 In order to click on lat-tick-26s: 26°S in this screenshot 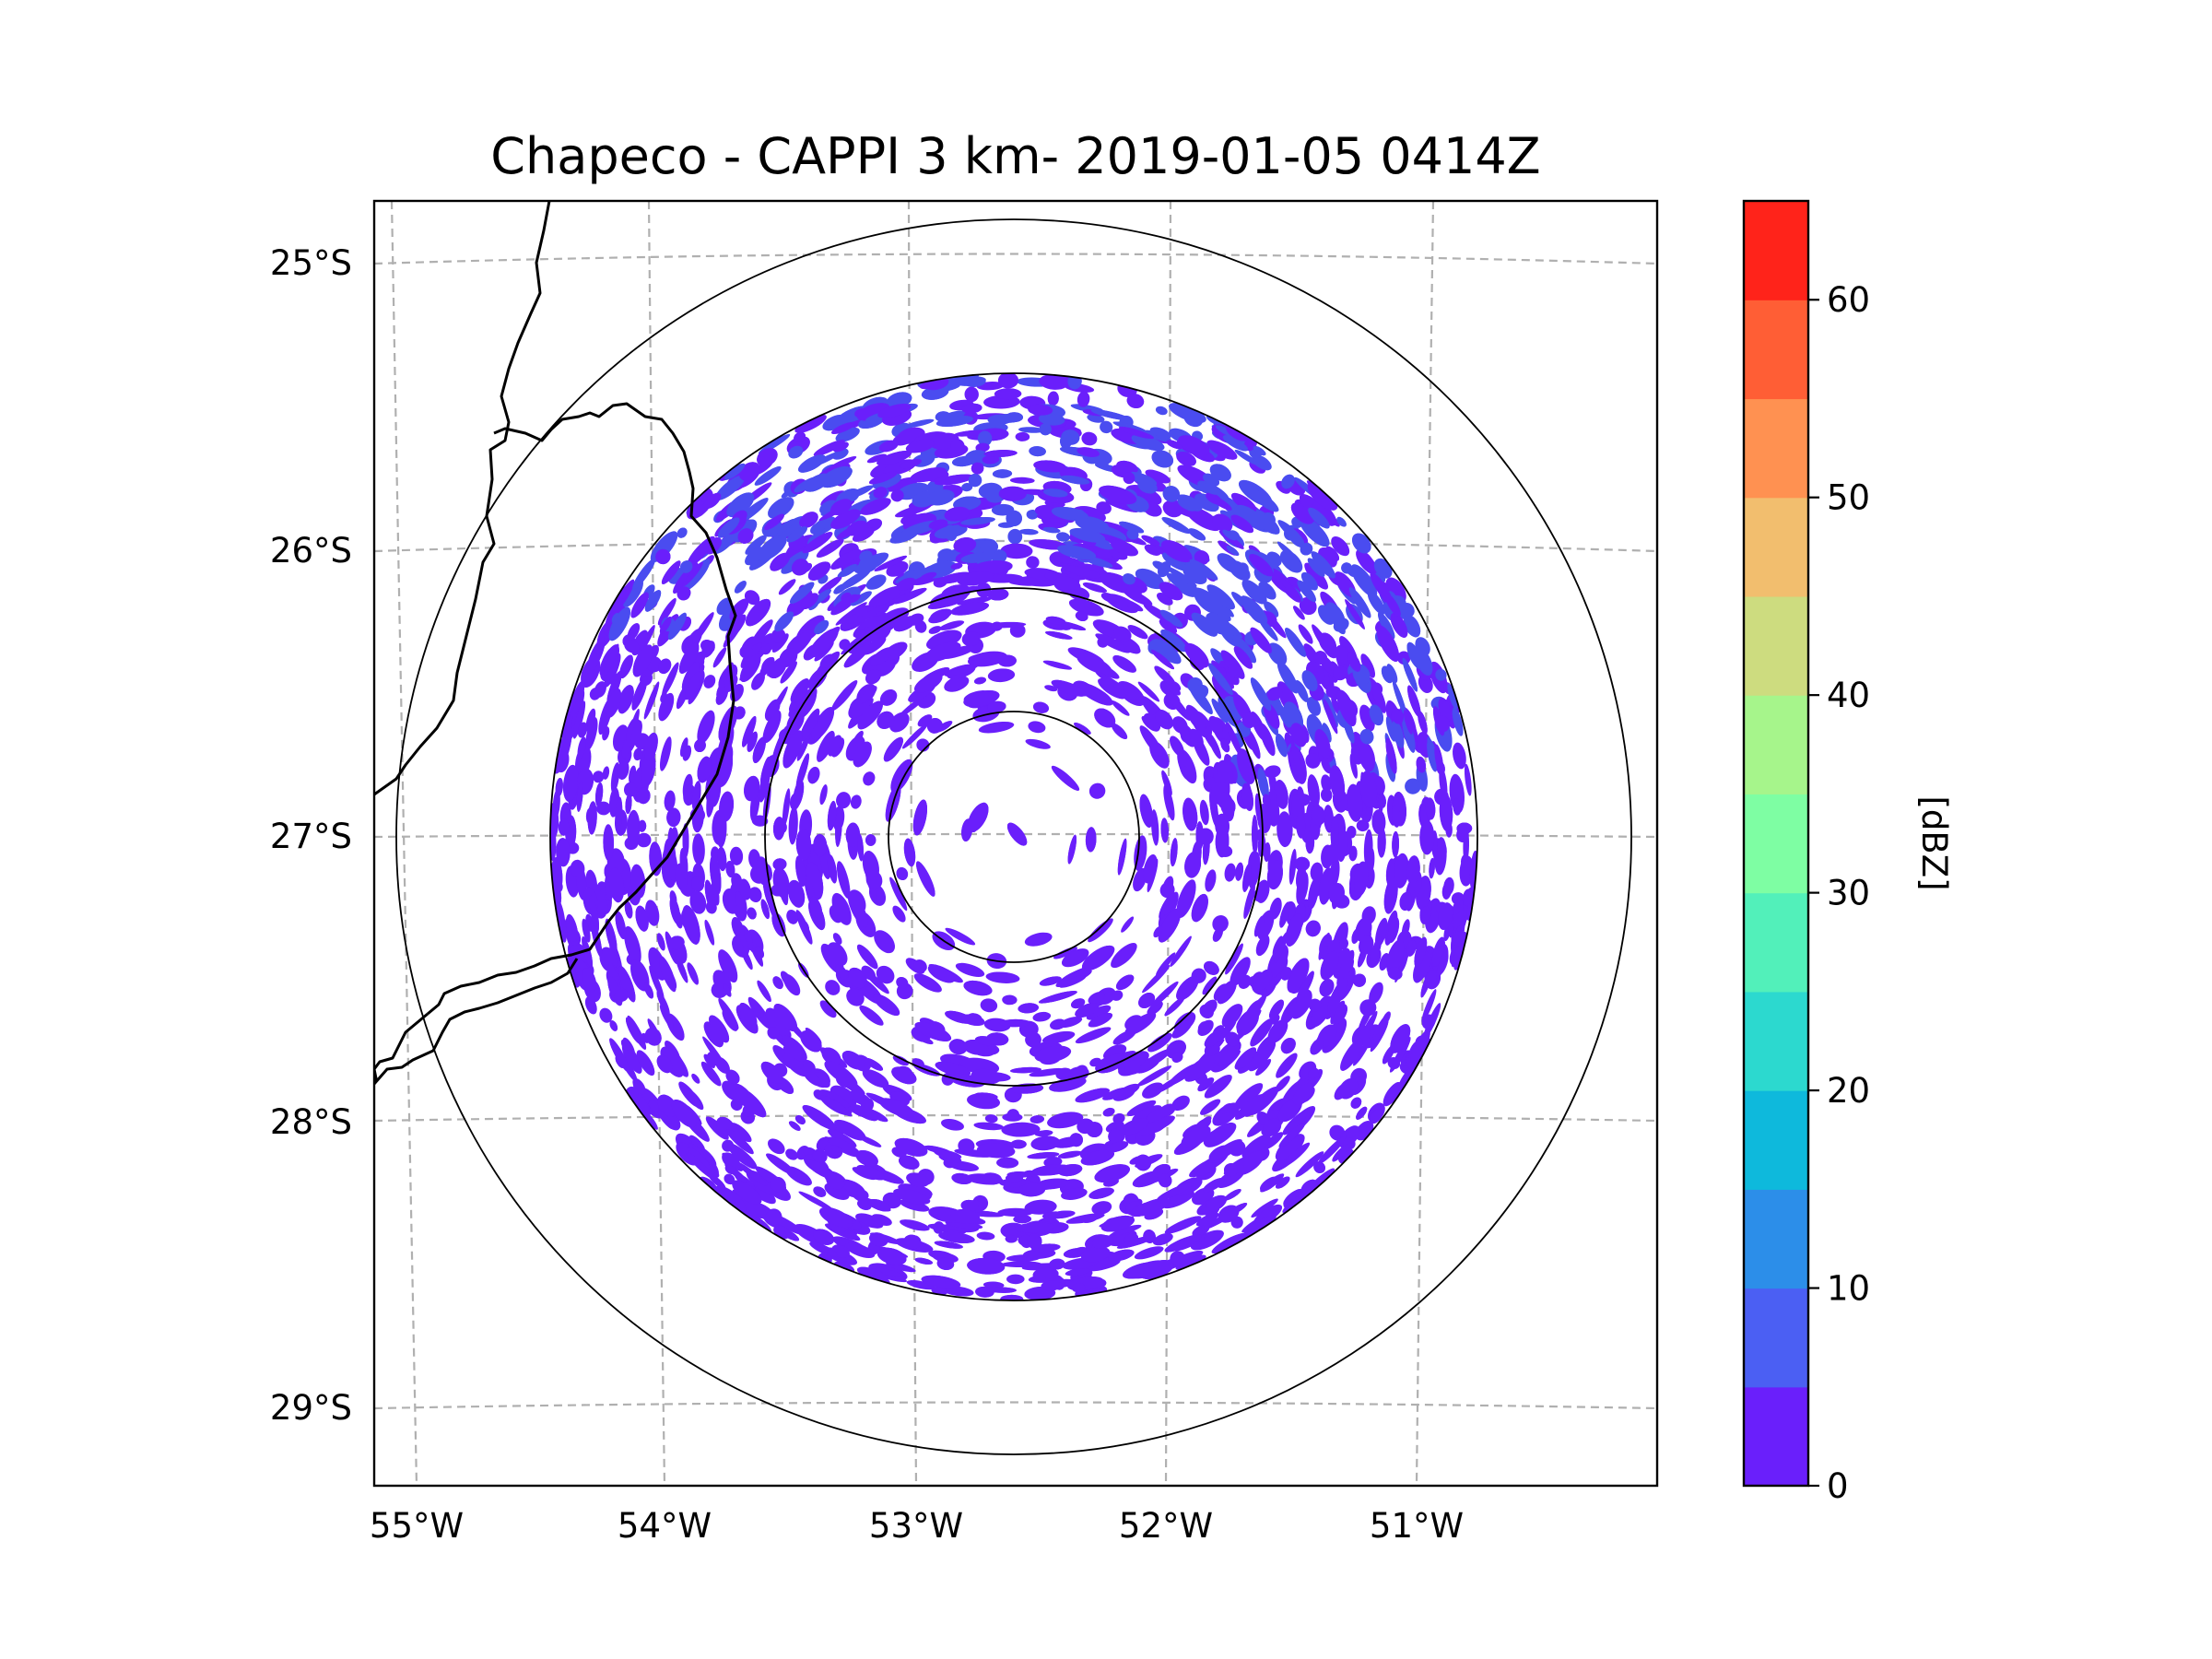, I will do `click(311, 551)`.